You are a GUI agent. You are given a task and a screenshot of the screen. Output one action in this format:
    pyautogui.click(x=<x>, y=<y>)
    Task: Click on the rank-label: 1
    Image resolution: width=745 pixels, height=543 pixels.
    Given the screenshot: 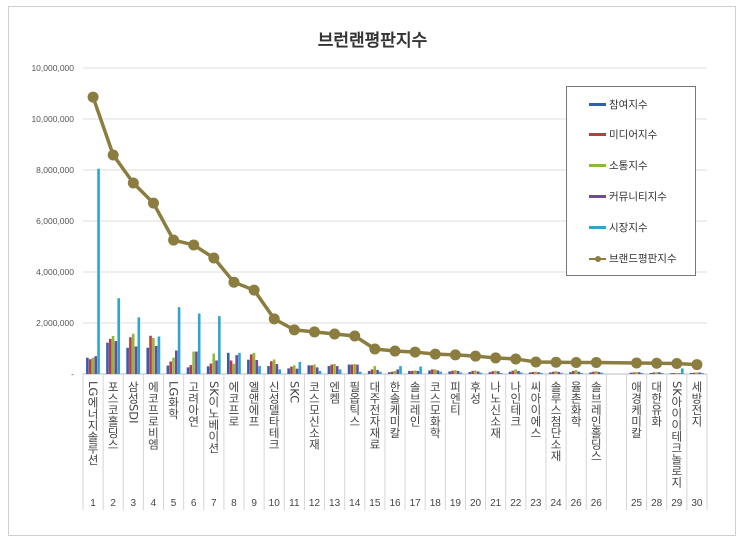 What is the action you would take?
    pyautogui.click(x=93, y=503)
    